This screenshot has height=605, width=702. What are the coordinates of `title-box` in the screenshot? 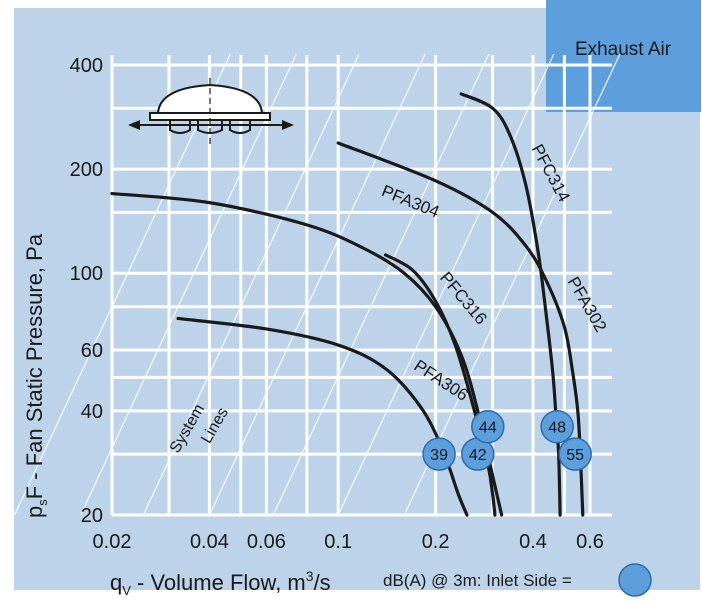 It's located at (623, 56).